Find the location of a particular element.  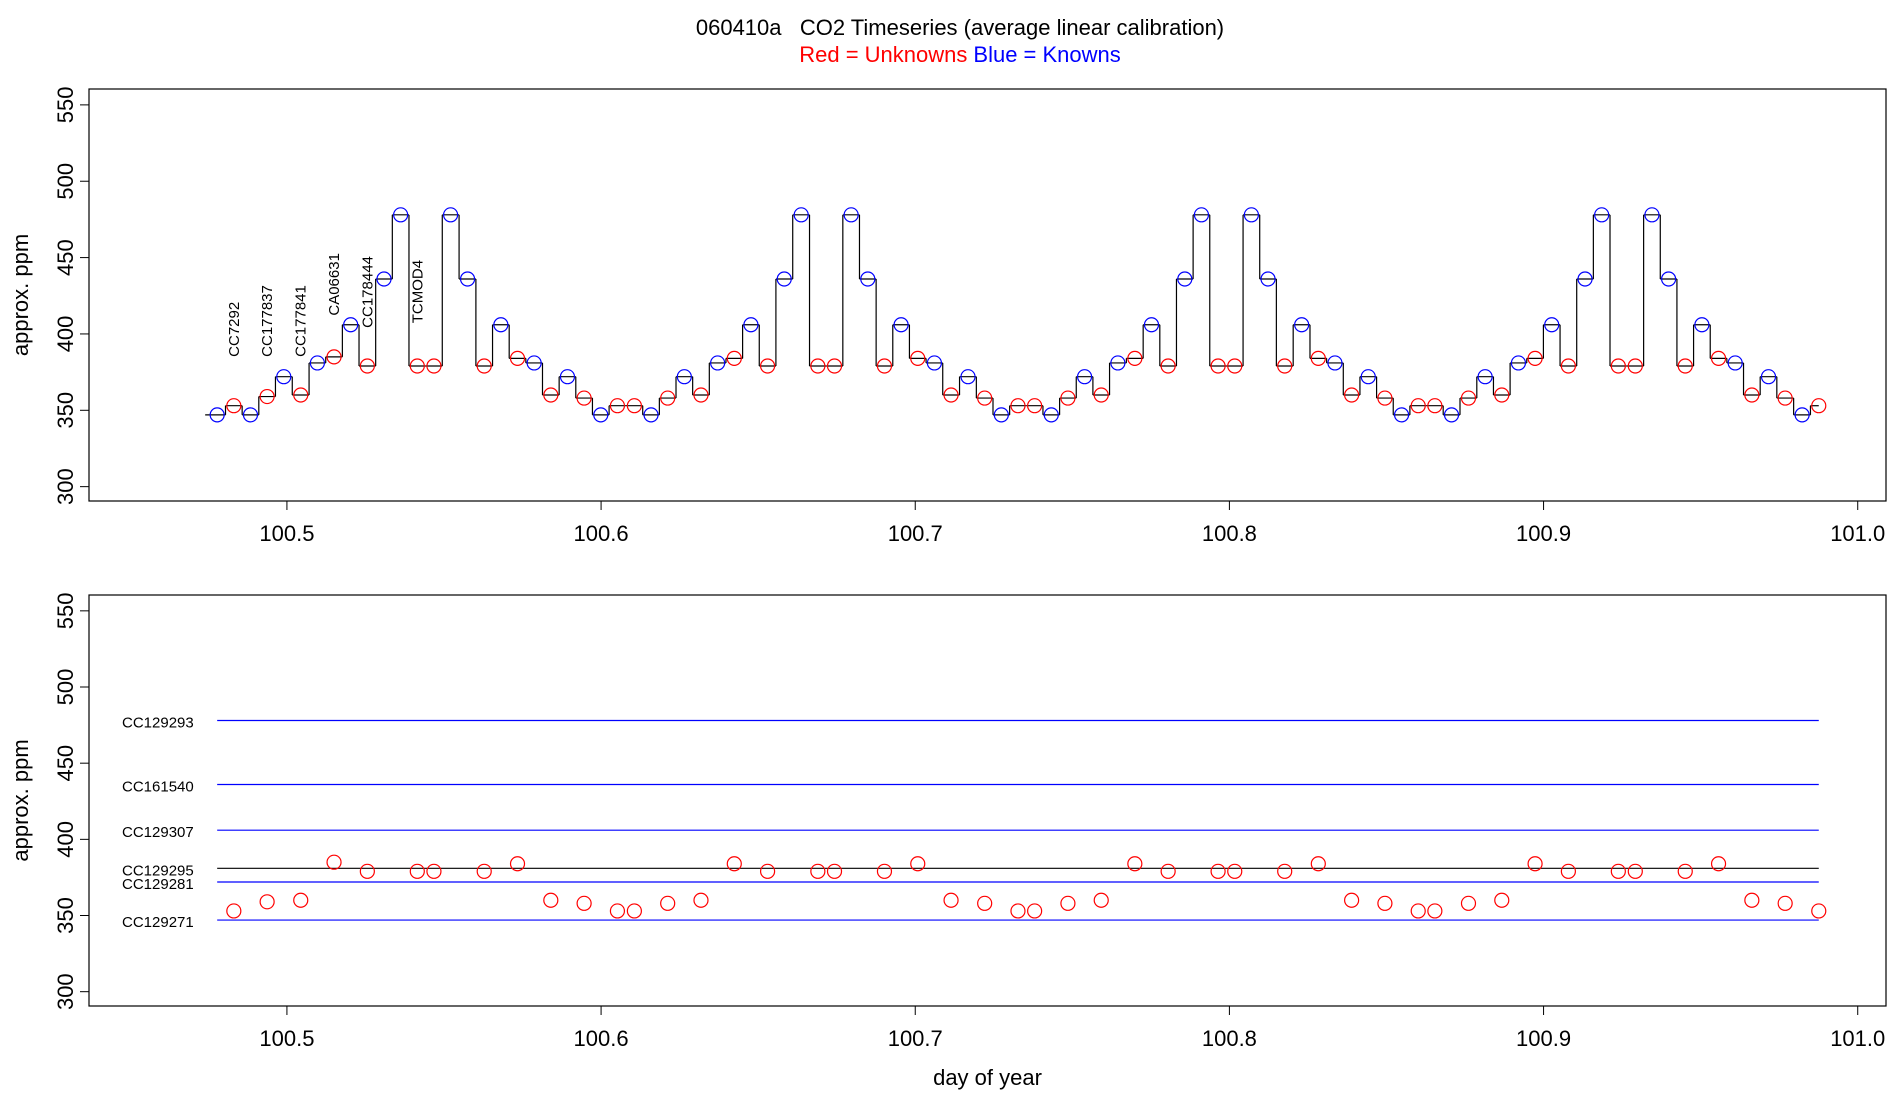

y-tick-label: 500 is located at coordinates (65, 181).